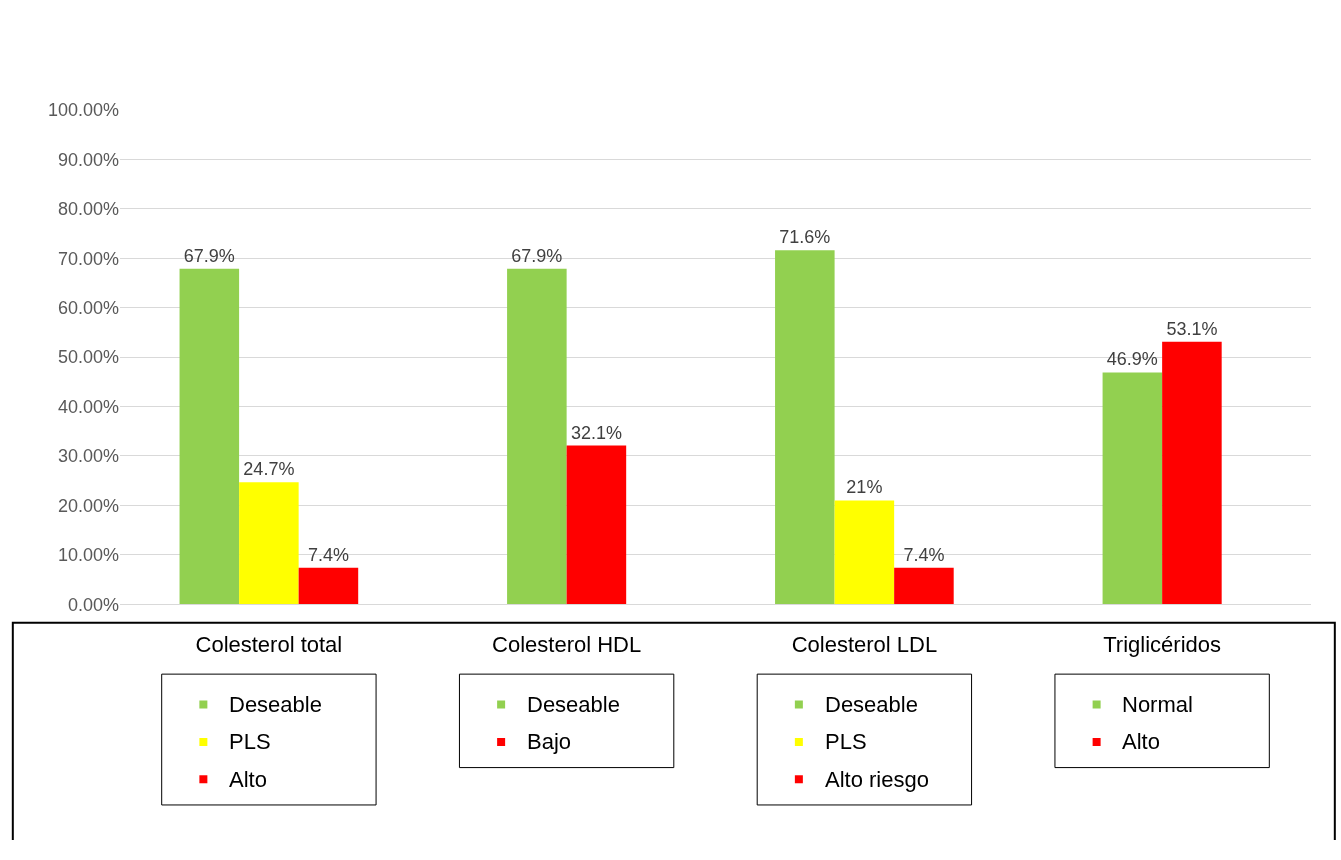  I want to click on y-tick-label: 70.00%, so click(88, 258).